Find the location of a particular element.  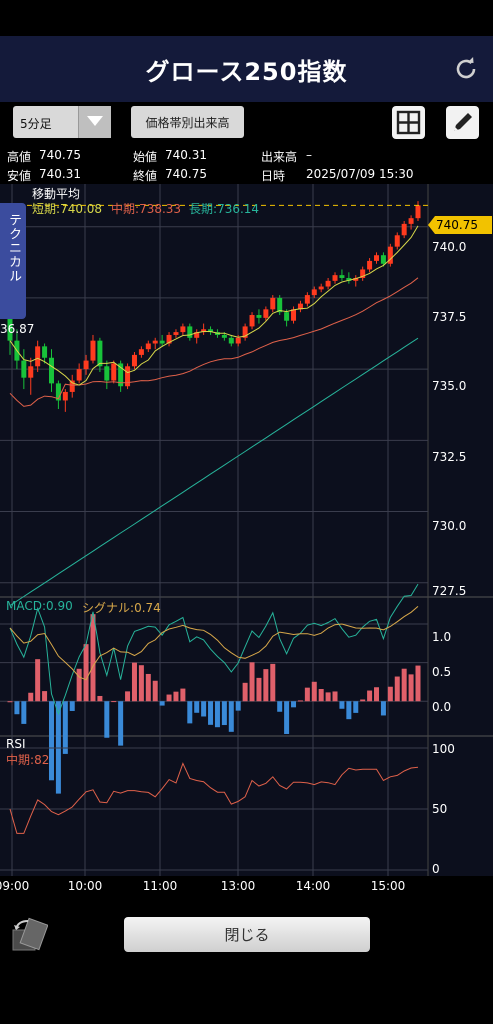

interval-select: 5分足 is located at coordinates (62, 122).